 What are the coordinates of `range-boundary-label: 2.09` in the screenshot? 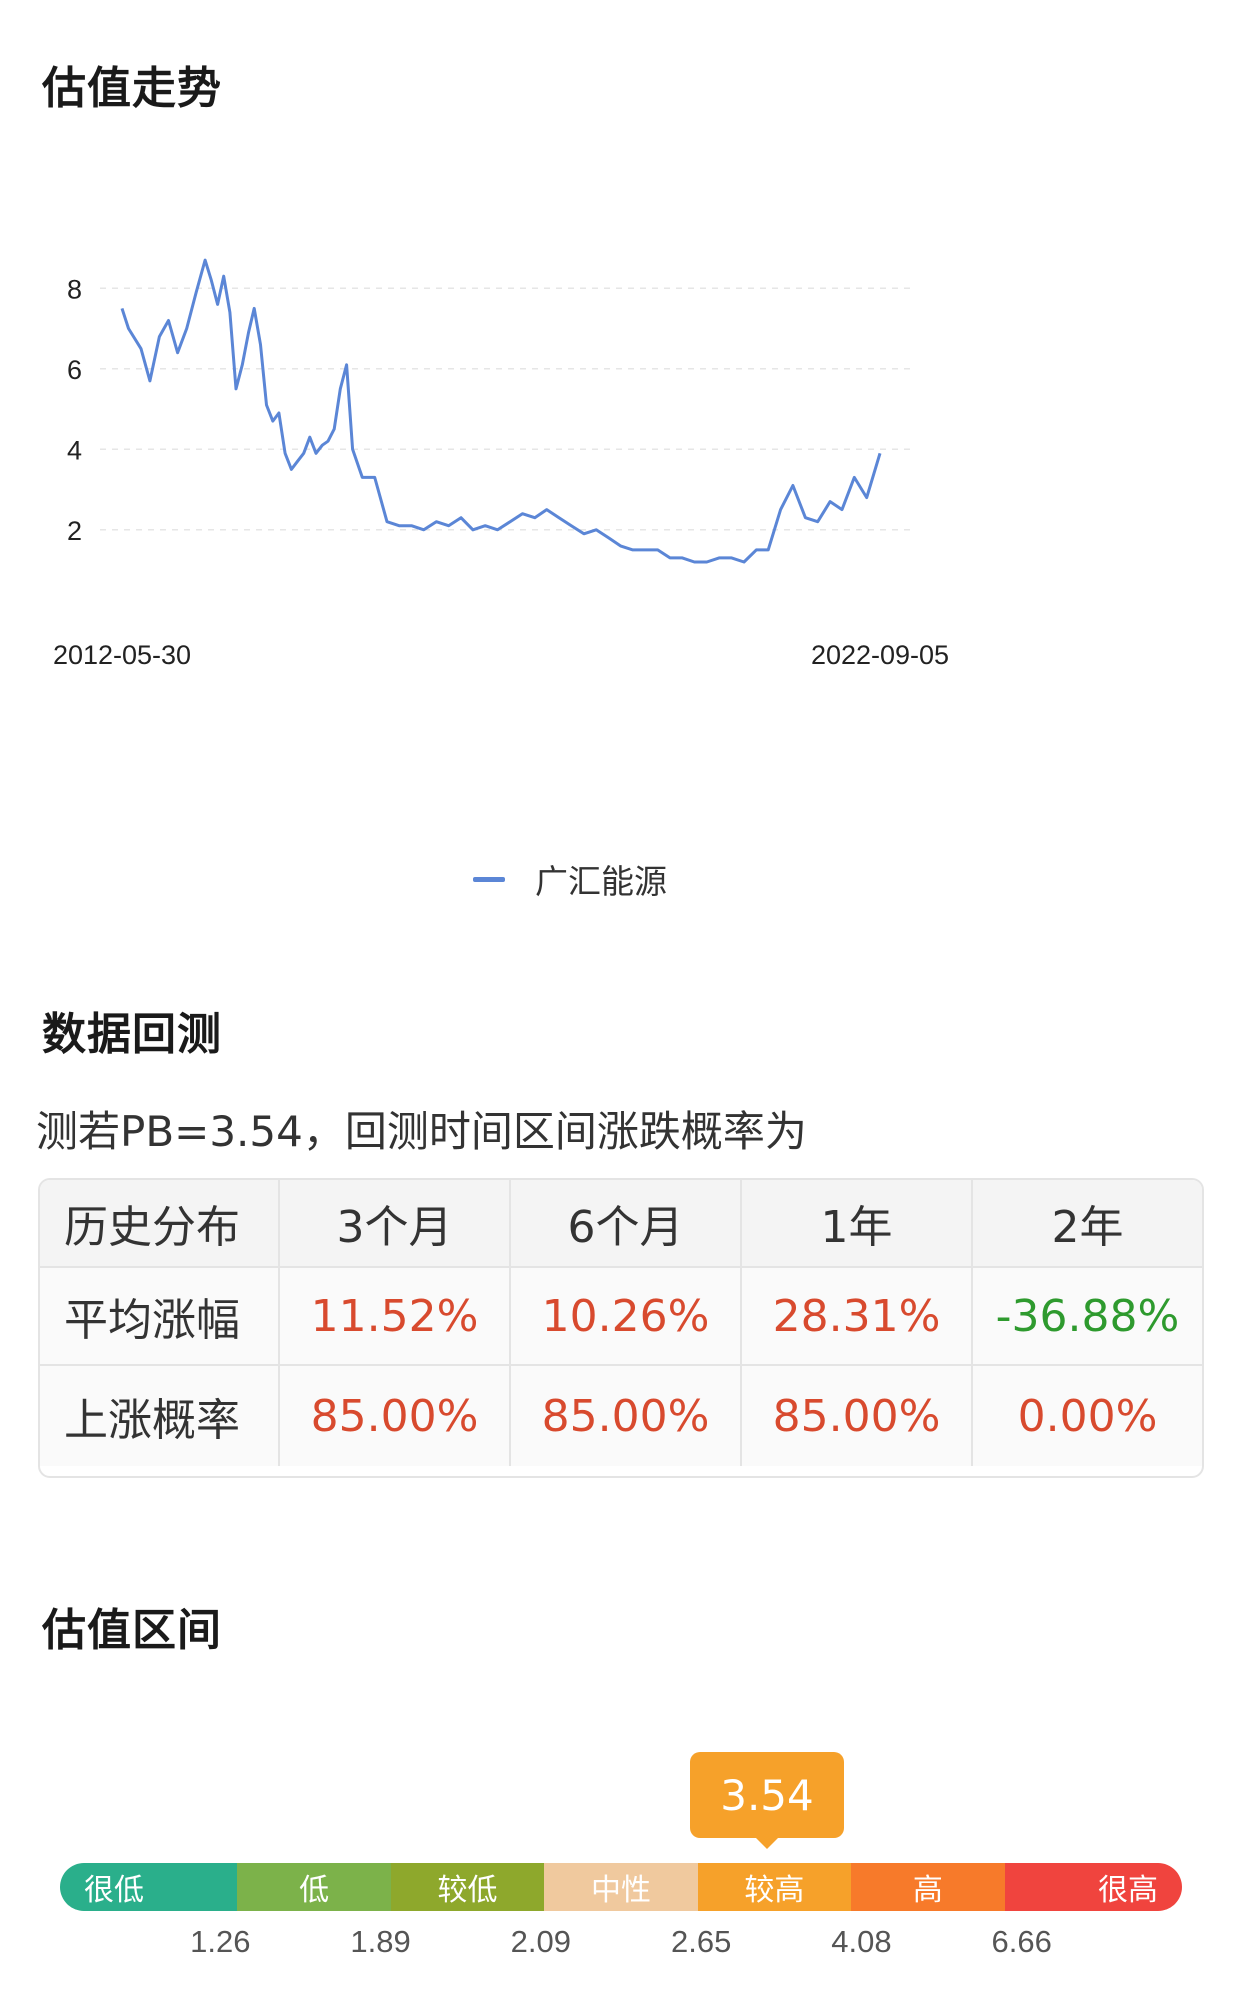 It's located at (541, 1941).